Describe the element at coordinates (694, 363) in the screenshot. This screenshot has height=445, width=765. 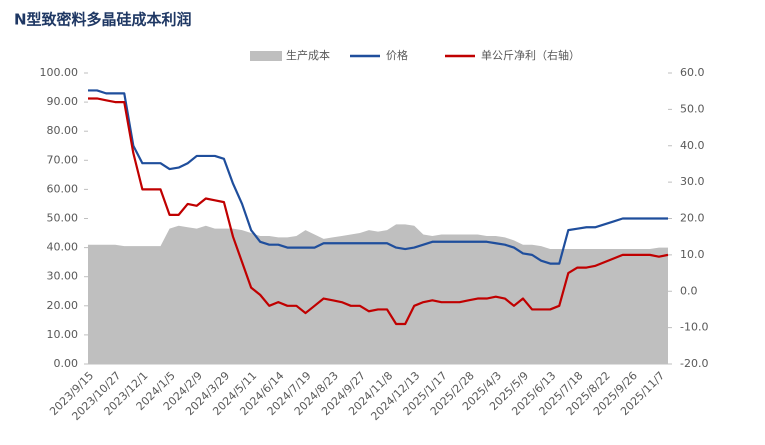
I see `y2-tick-label: -20.0` at that location.